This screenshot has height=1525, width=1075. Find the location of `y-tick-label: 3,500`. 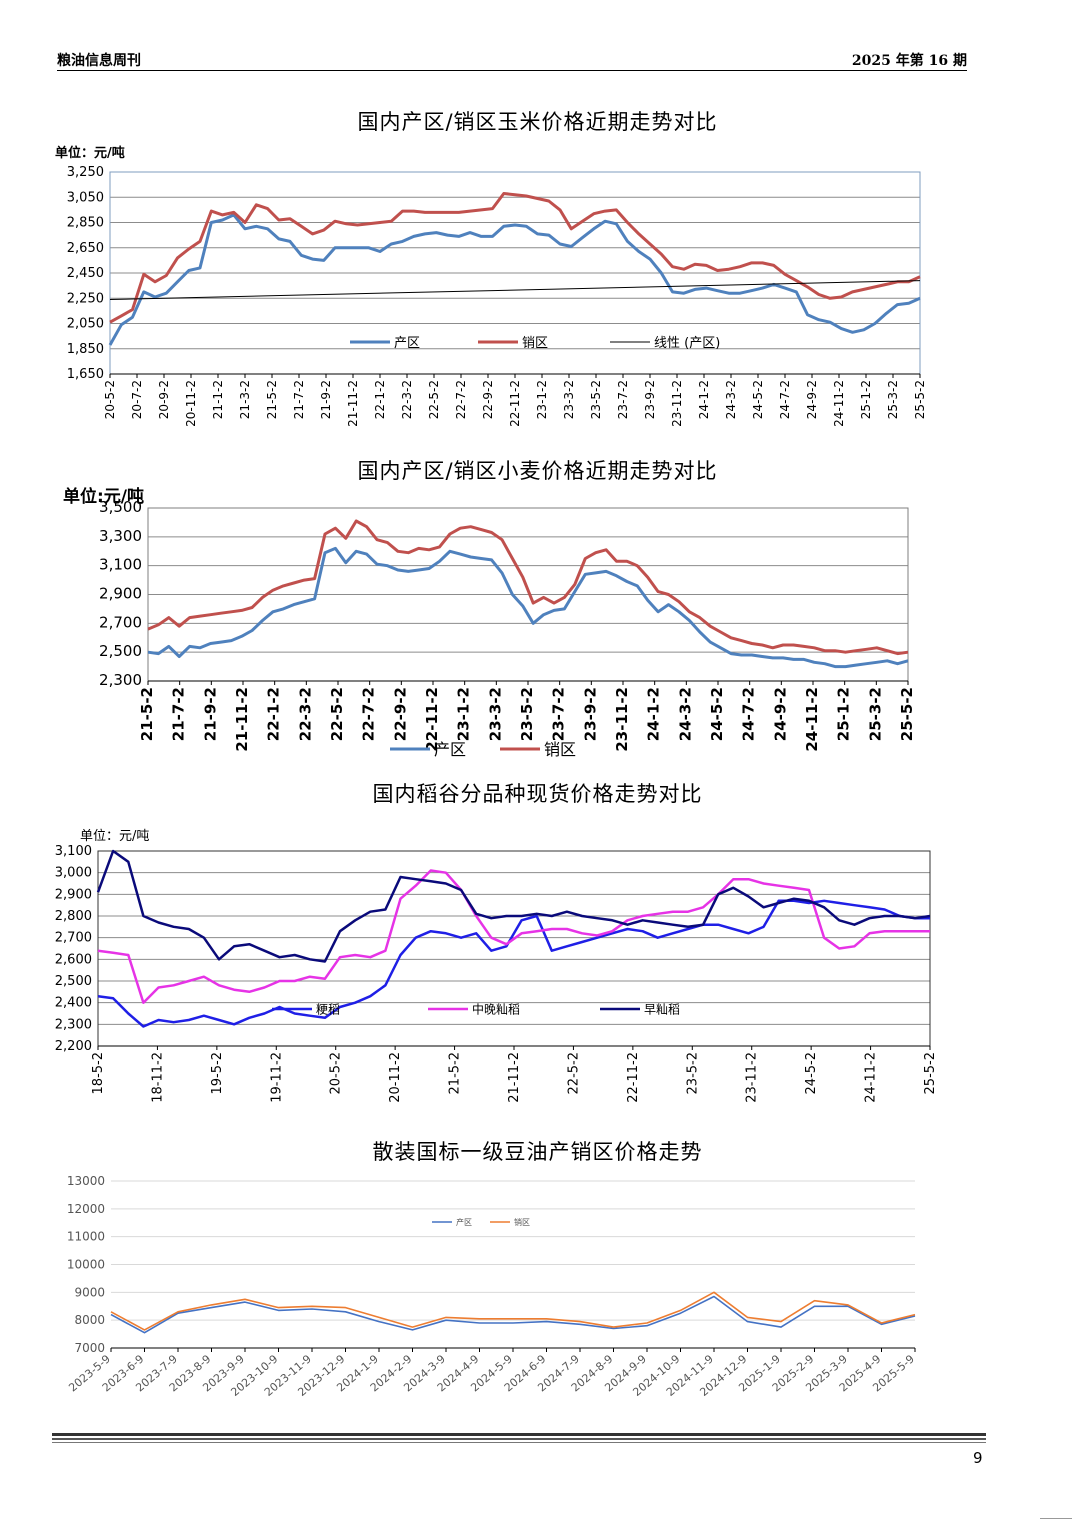

y-tick-label: 3,500 is located at coordinates (120, 507).